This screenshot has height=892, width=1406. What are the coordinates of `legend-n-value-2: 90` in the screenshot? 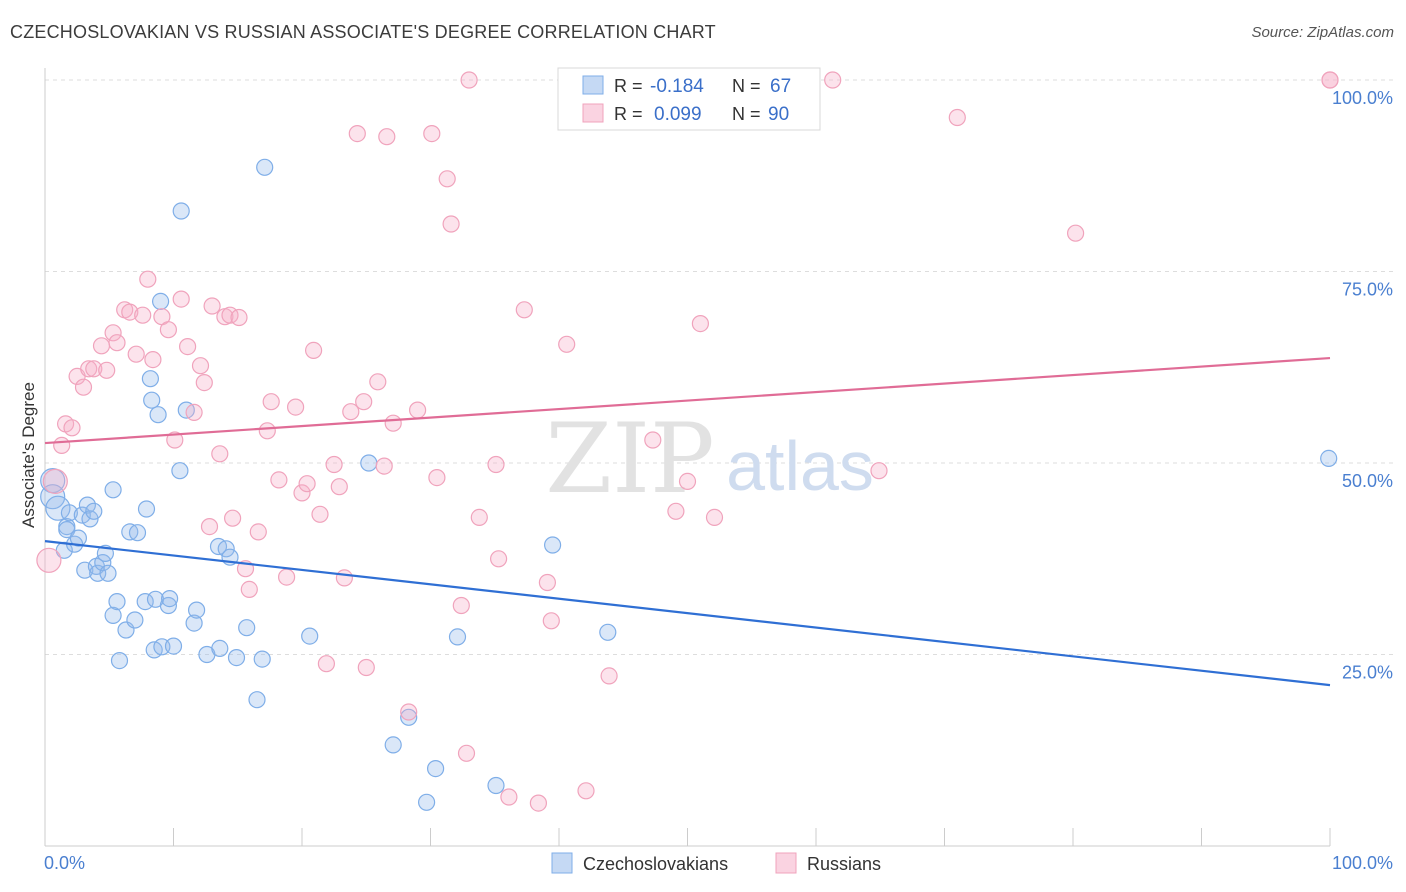 It's located at (778, 114).